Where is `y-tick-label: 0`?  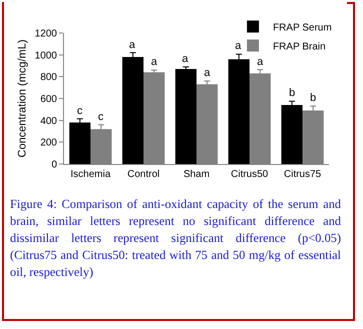
y-tick-label: 0 is located at coordinates (54, 165).